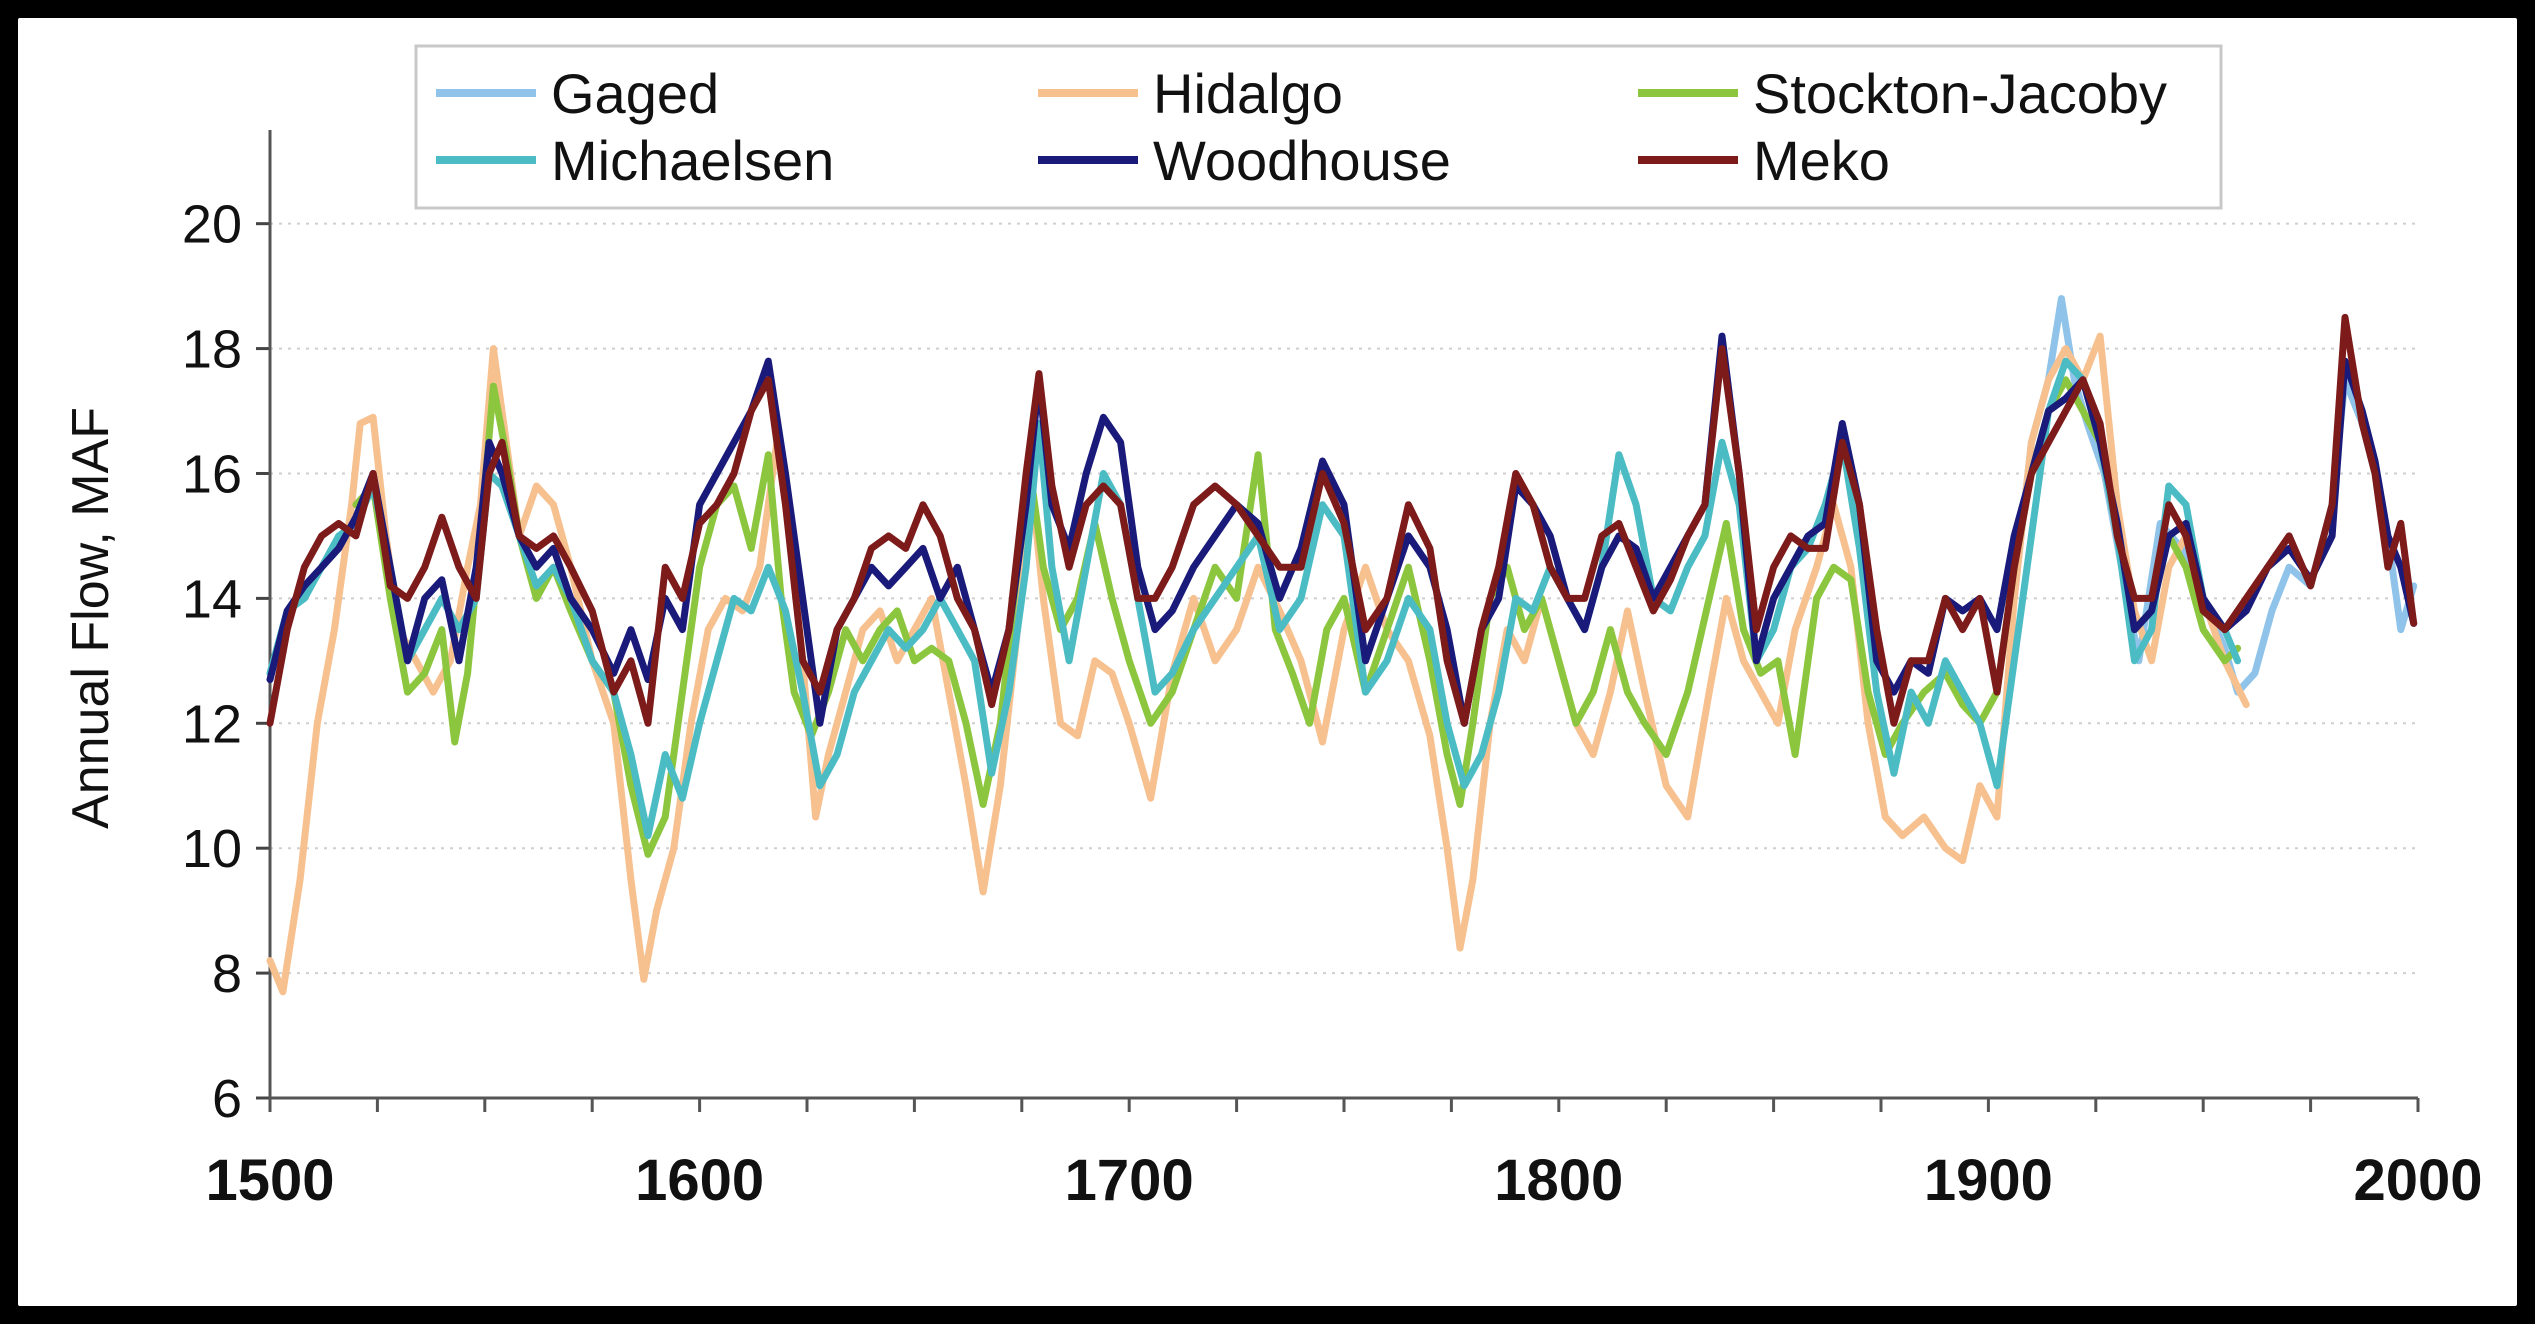  I want to click on y-tick-labels: 6 8 10 12 14 16 18 20, so click(212, 662).